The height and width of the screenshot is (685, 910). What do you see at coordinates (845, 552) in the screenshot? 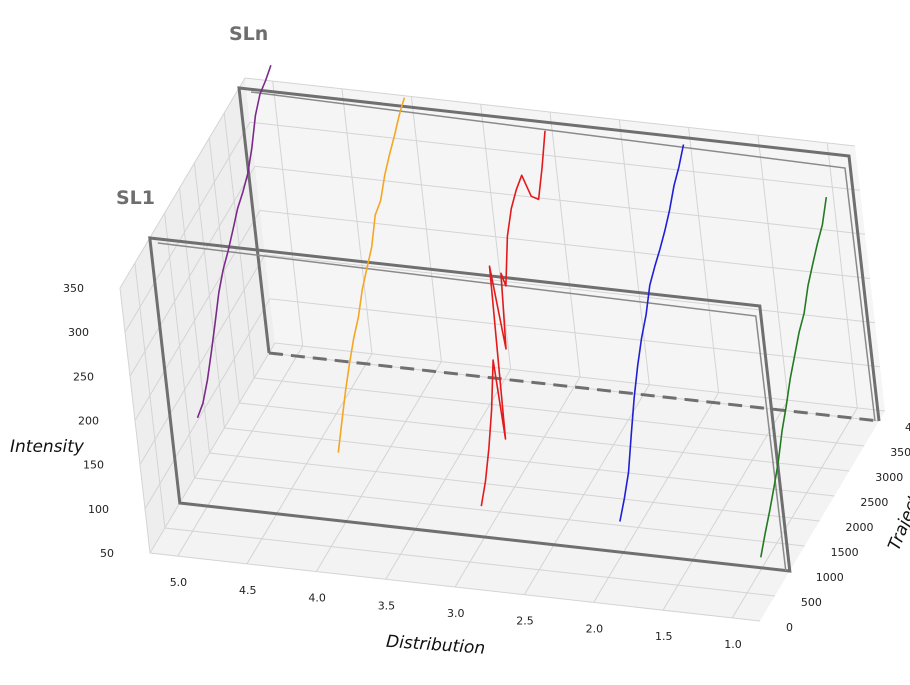
I see `y-tick-label: 1500` at bounding box center [845, 552].